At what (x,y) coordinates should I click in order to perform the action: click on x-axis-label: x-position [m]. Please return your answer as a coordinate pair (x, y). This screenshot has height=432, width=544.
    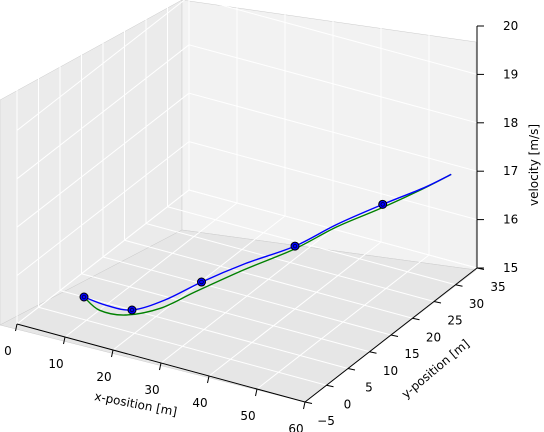
    Looking at the image, I should click on (135, 404).